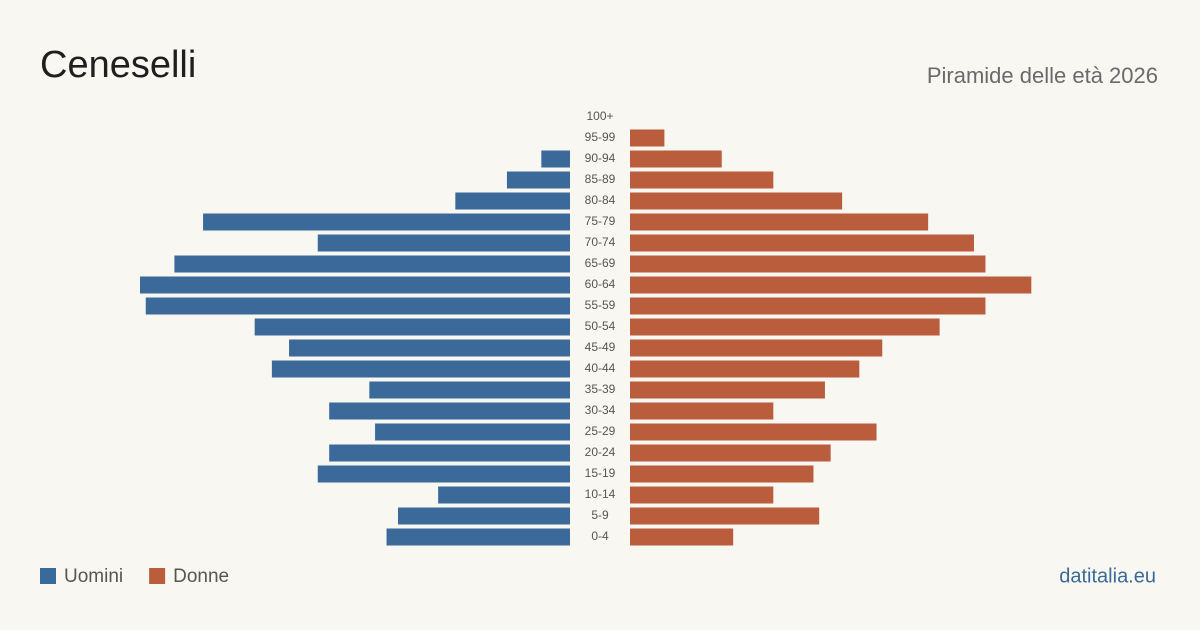 The image size is (1200, 630). I want to click on source: datitalia.eu, so click(1107, 576).